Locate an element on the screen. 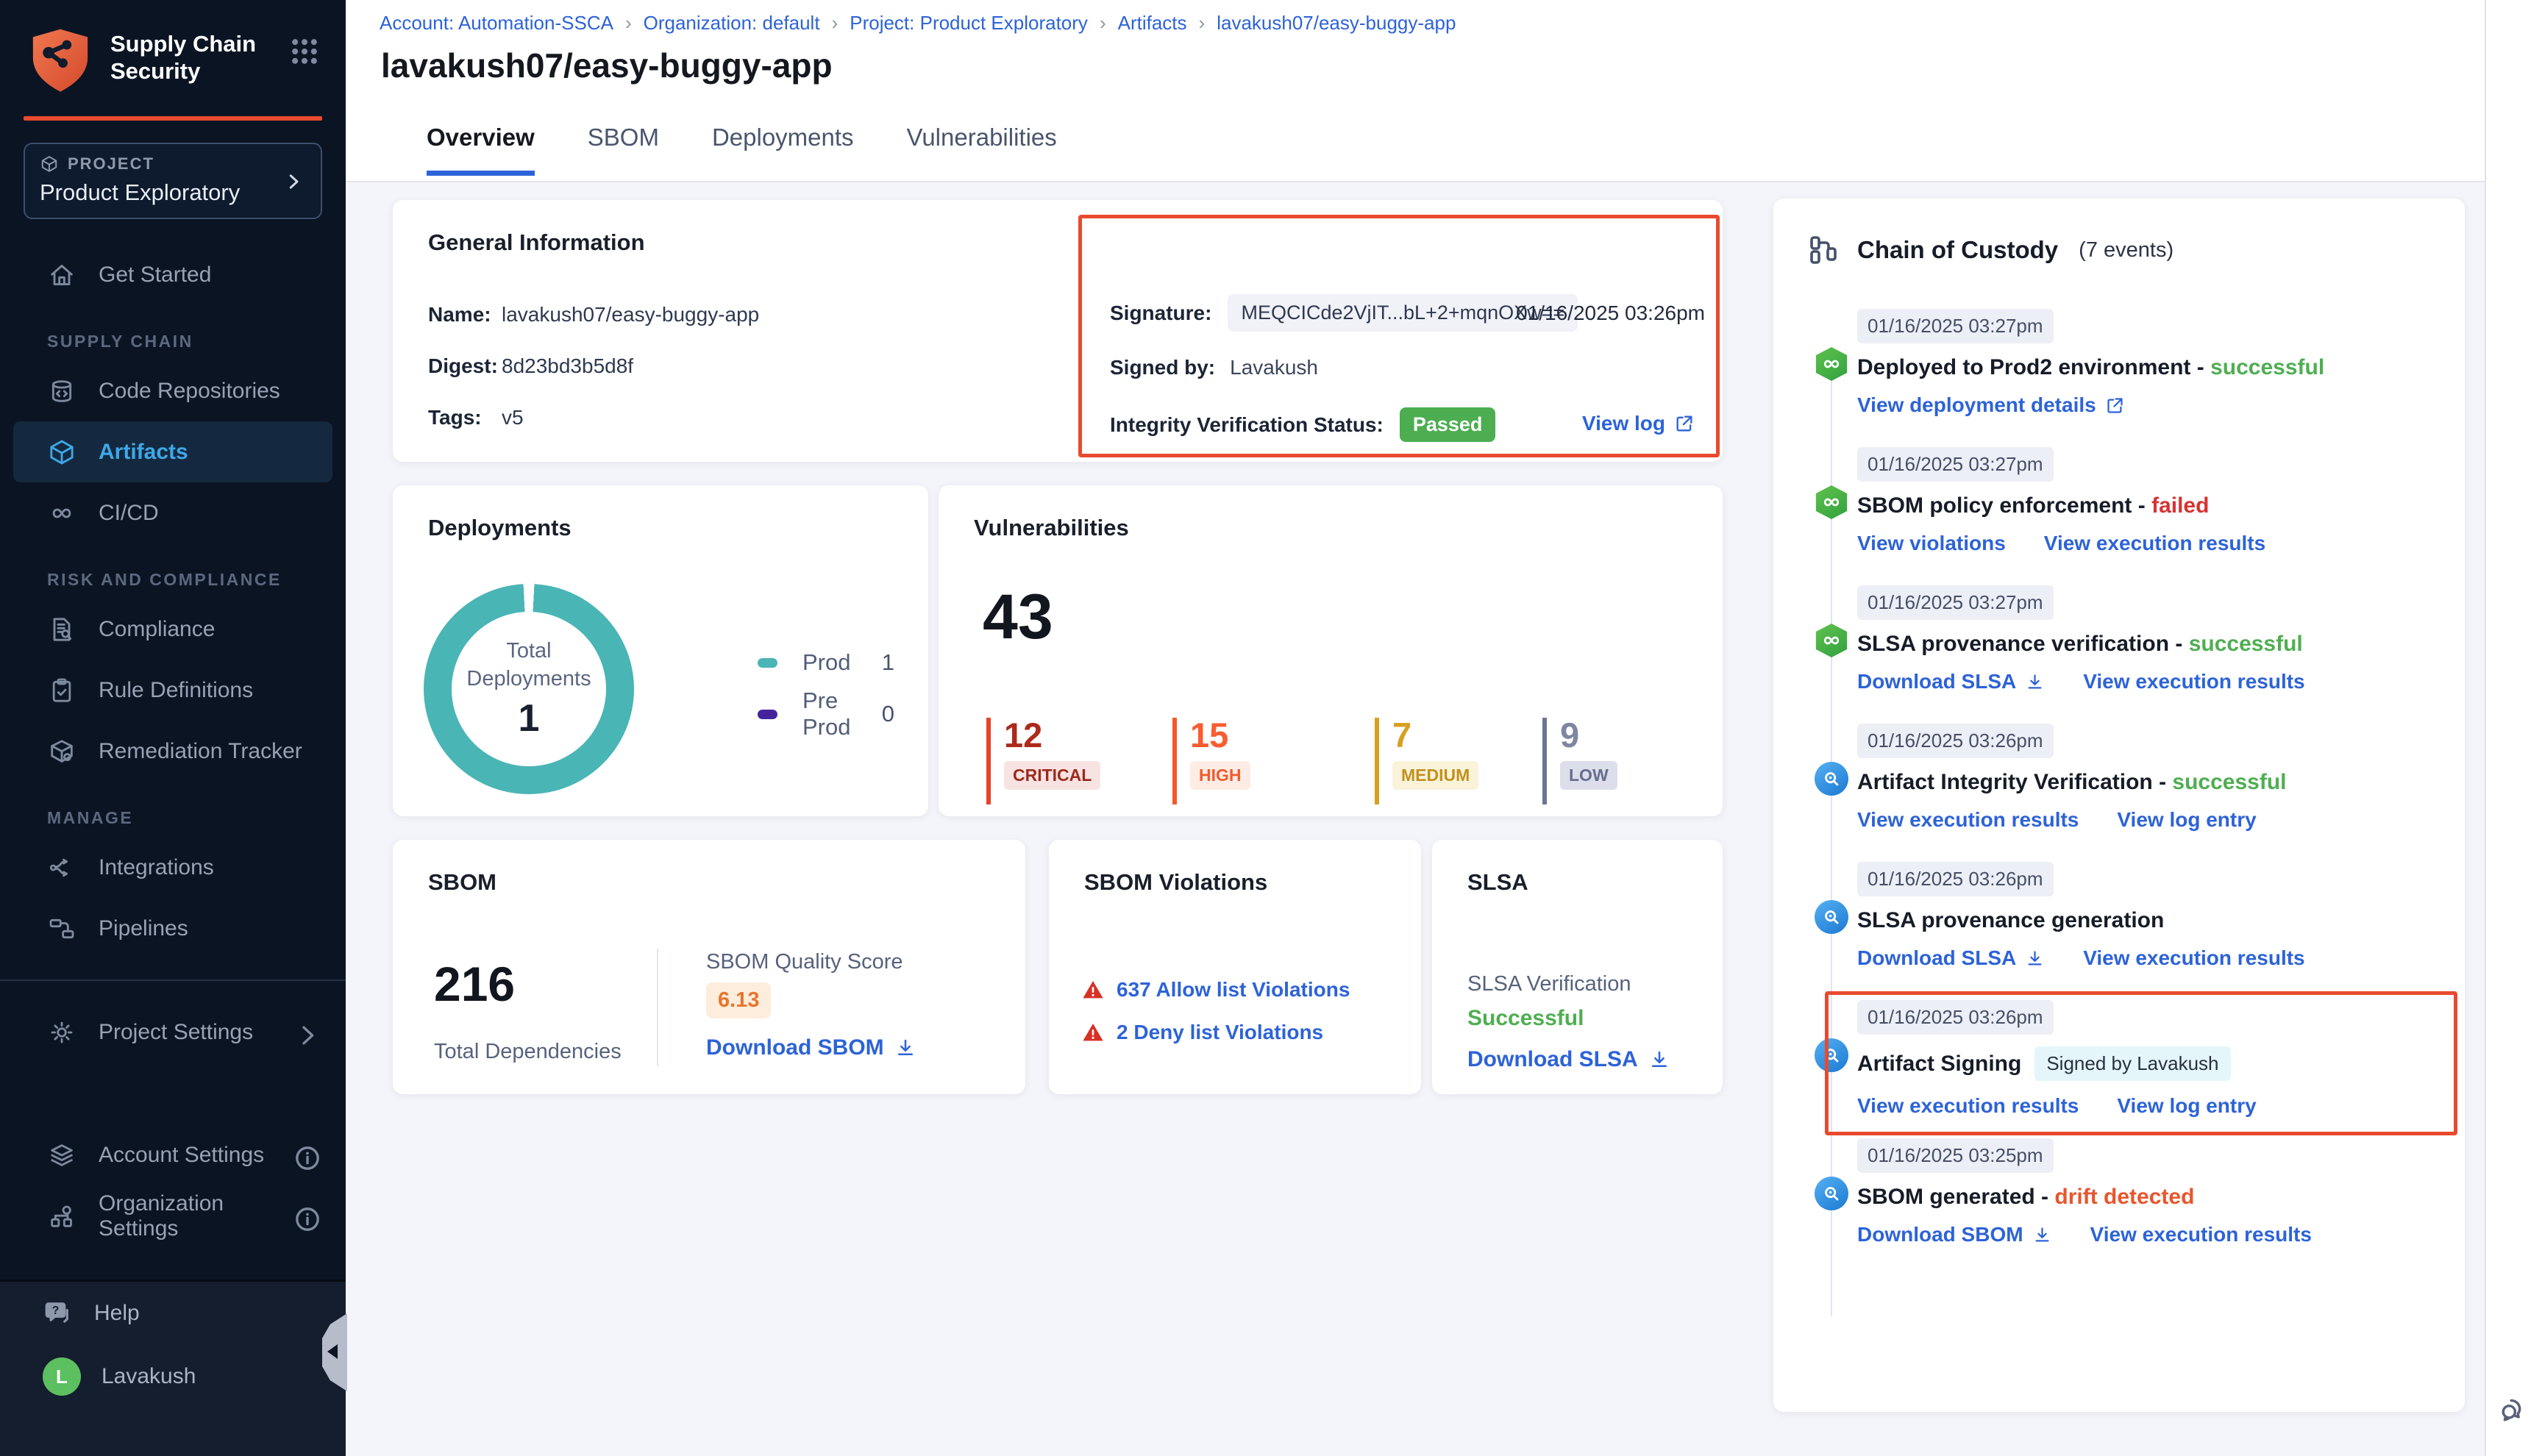 The height and width of the screenshot is (1456, 2542). card-title: SBOM is located at coordinates (462, 882).